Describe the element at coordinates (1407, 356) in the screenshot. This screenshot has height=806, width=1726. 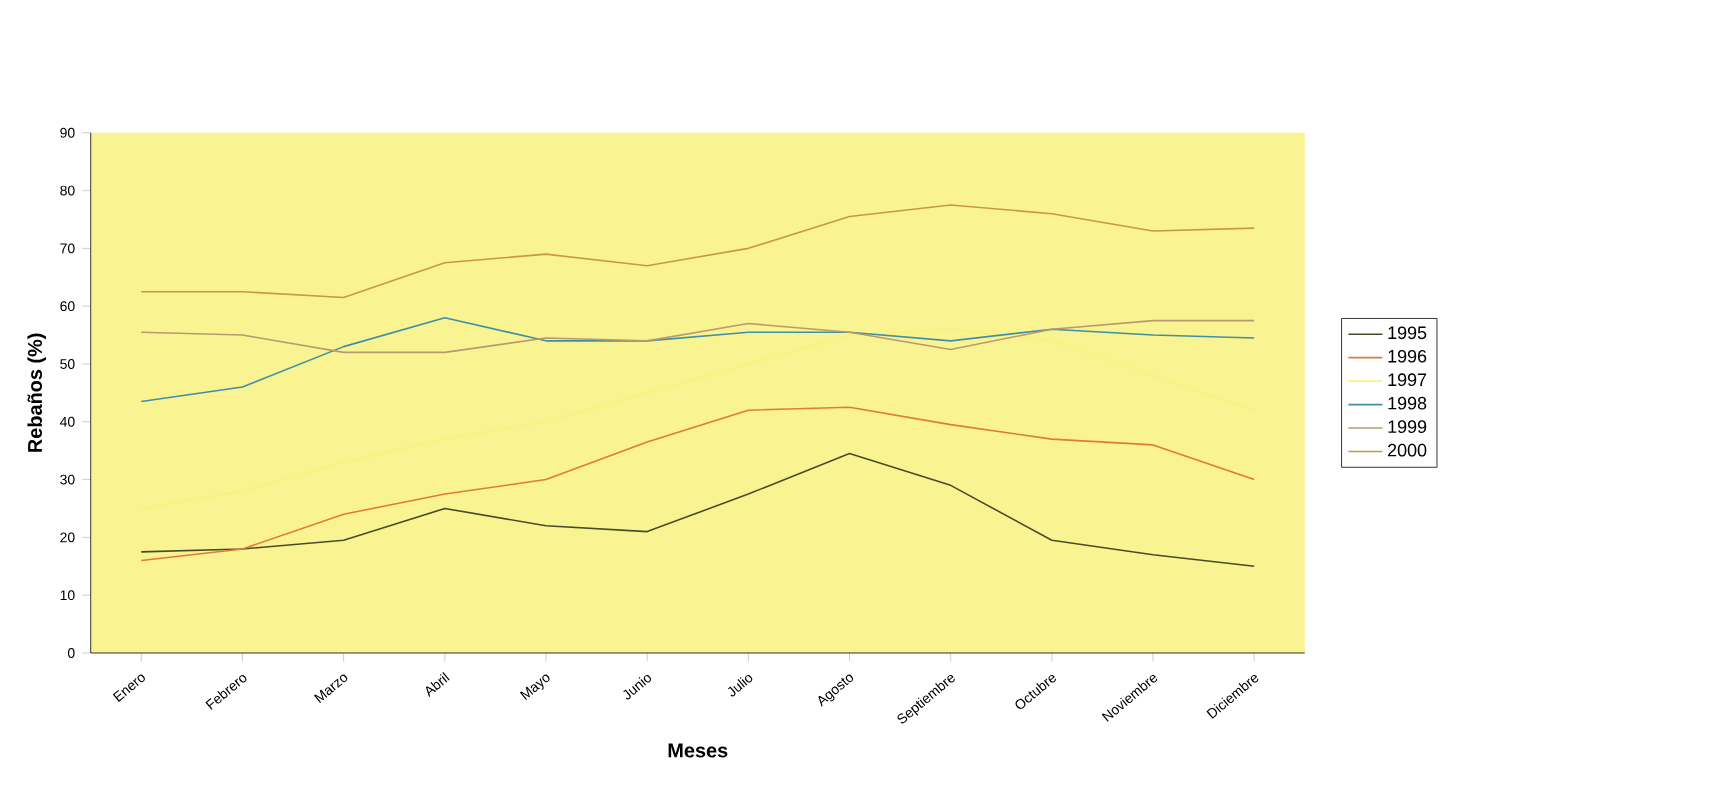
I see `legend-label: 1996` at that location.